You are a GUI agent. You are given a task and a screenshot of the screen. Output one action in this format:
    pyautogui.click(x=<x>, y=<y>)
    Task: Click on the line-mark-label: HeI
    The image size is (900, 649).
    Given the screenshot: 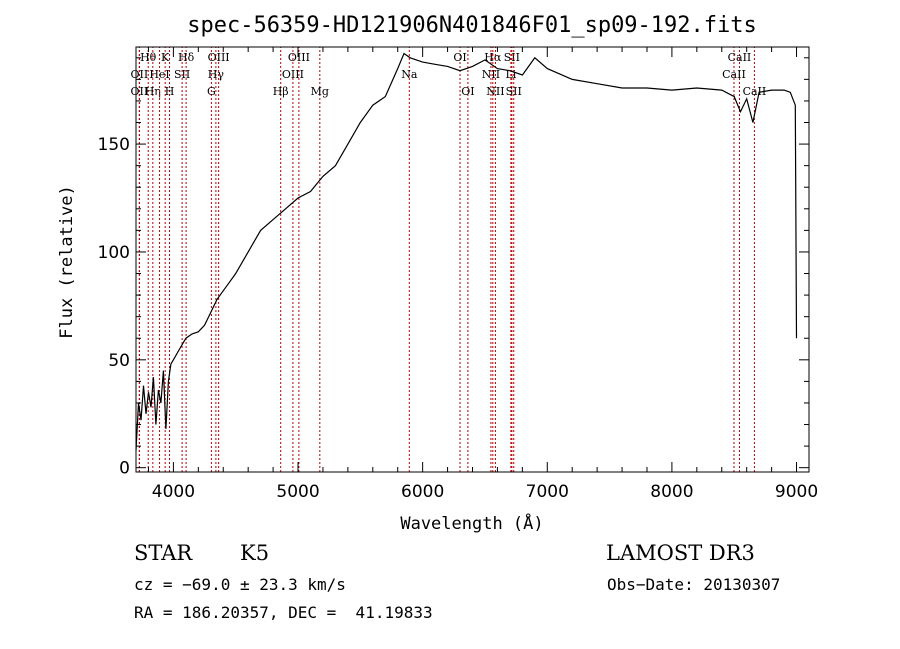 What is the action you would take?
    pyautogui.click(x=159, y=74)
    